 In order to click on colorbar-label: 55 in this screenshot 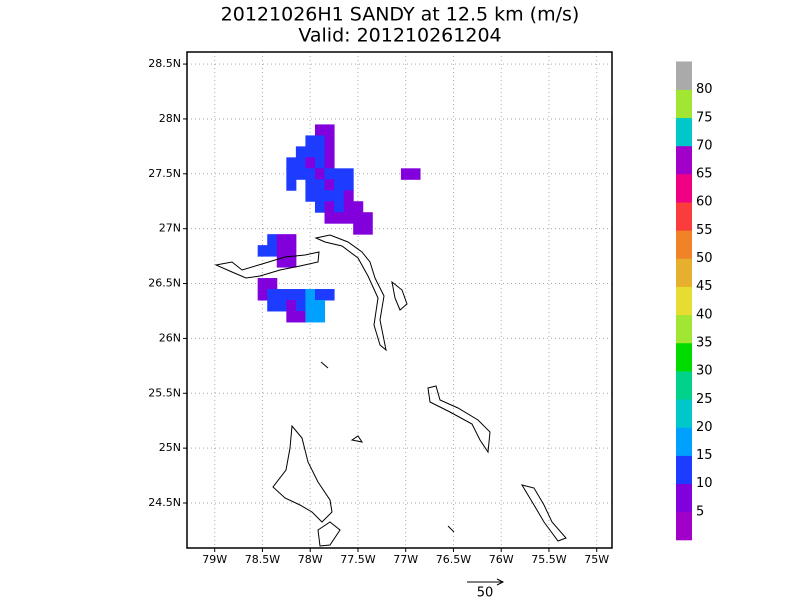, I will do `click(704, 230)`.